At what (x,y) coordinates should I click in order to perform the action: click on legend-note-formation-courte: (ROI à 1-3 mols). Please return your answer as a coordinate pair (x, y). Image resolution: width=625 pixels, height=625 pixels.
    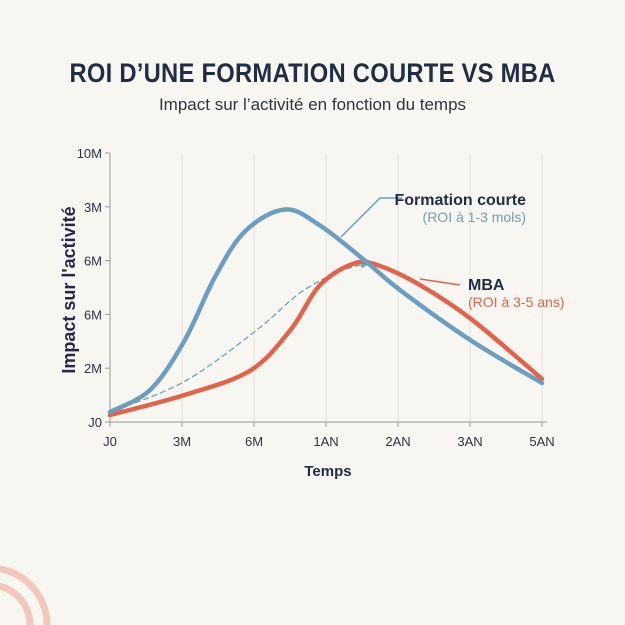
    Looking at the image, I should click on (474, 217).